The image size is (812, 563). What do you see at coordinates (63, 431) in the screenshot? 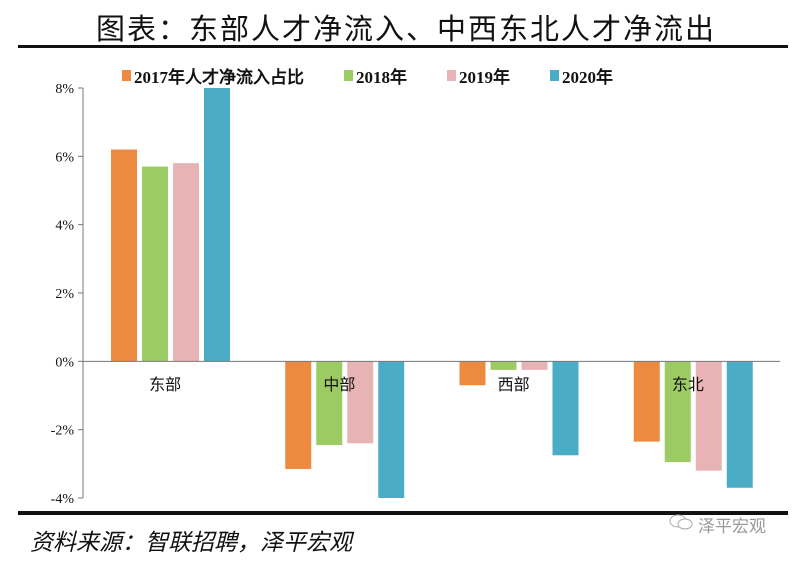
I see `y-tick-label: -2%` at bounding box center [63, 431].